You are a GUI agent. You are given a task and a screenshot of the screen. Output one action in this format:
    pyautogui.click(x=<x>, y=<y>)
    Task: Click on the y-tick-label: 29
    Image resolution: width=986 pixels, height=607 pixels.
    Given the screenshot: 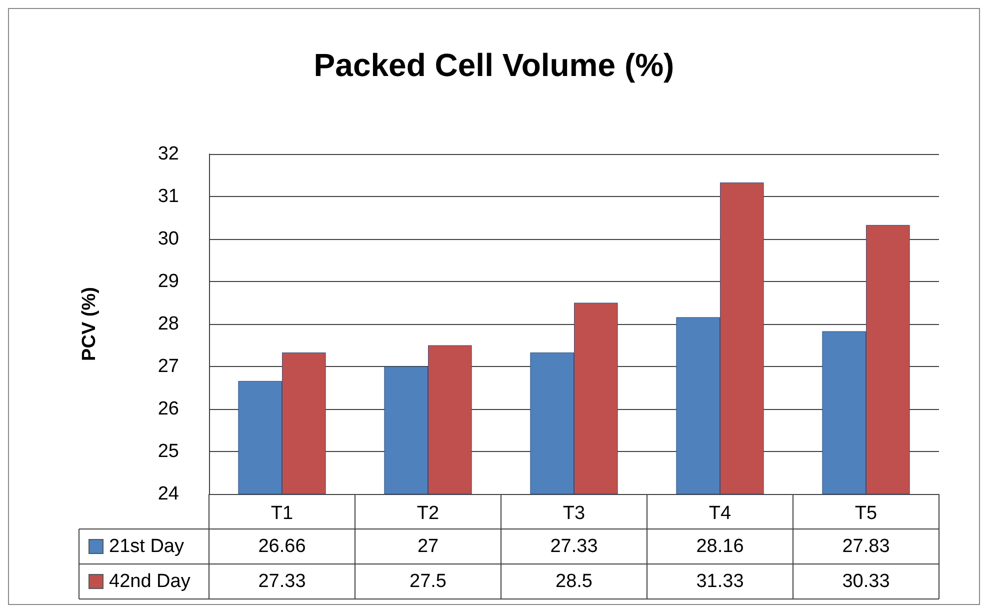 What is the action you would take?
    pyautogui.click(x=168, y=281)
    